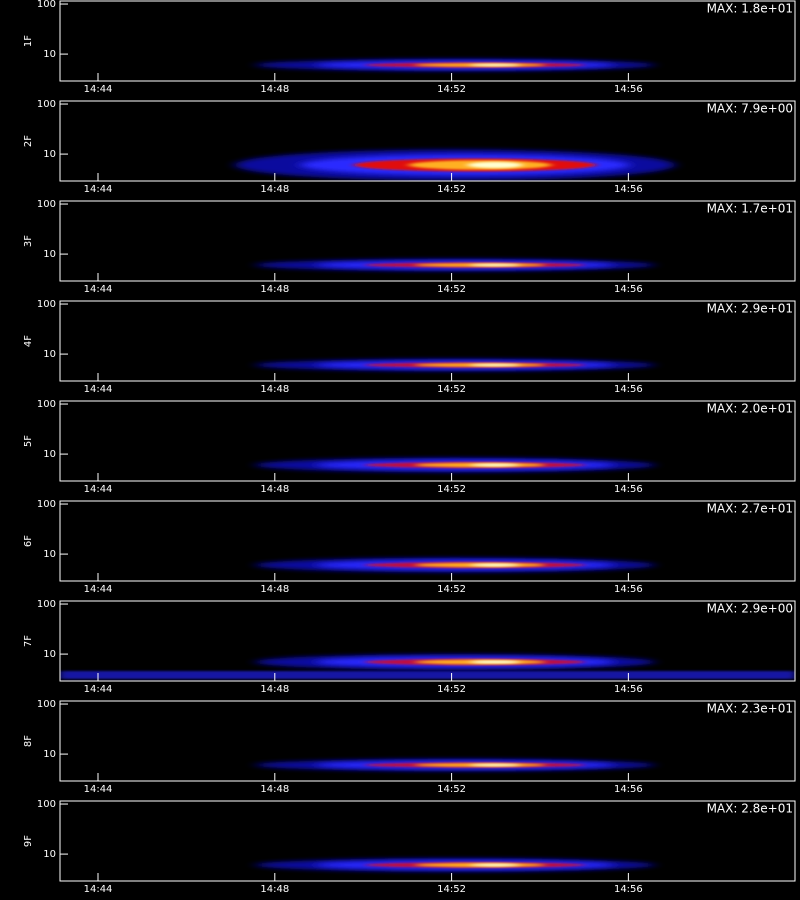 This screenshot has width=800, height=900. I want to click on y-axis-label: 8F, so click(28, 741).